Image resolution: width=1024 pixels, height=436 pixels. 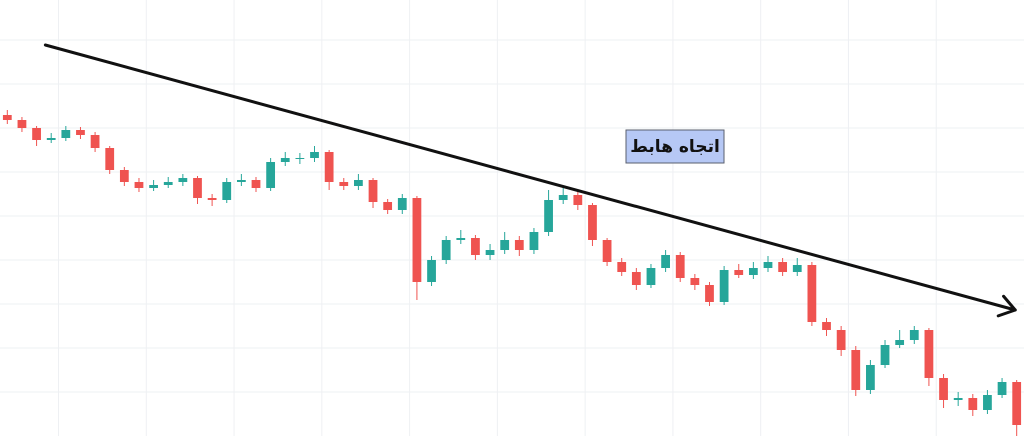 What do you see at coordinates (1006, 306) in the screenshot?
I see `arrow-head` at bounding box center [1006, 306].